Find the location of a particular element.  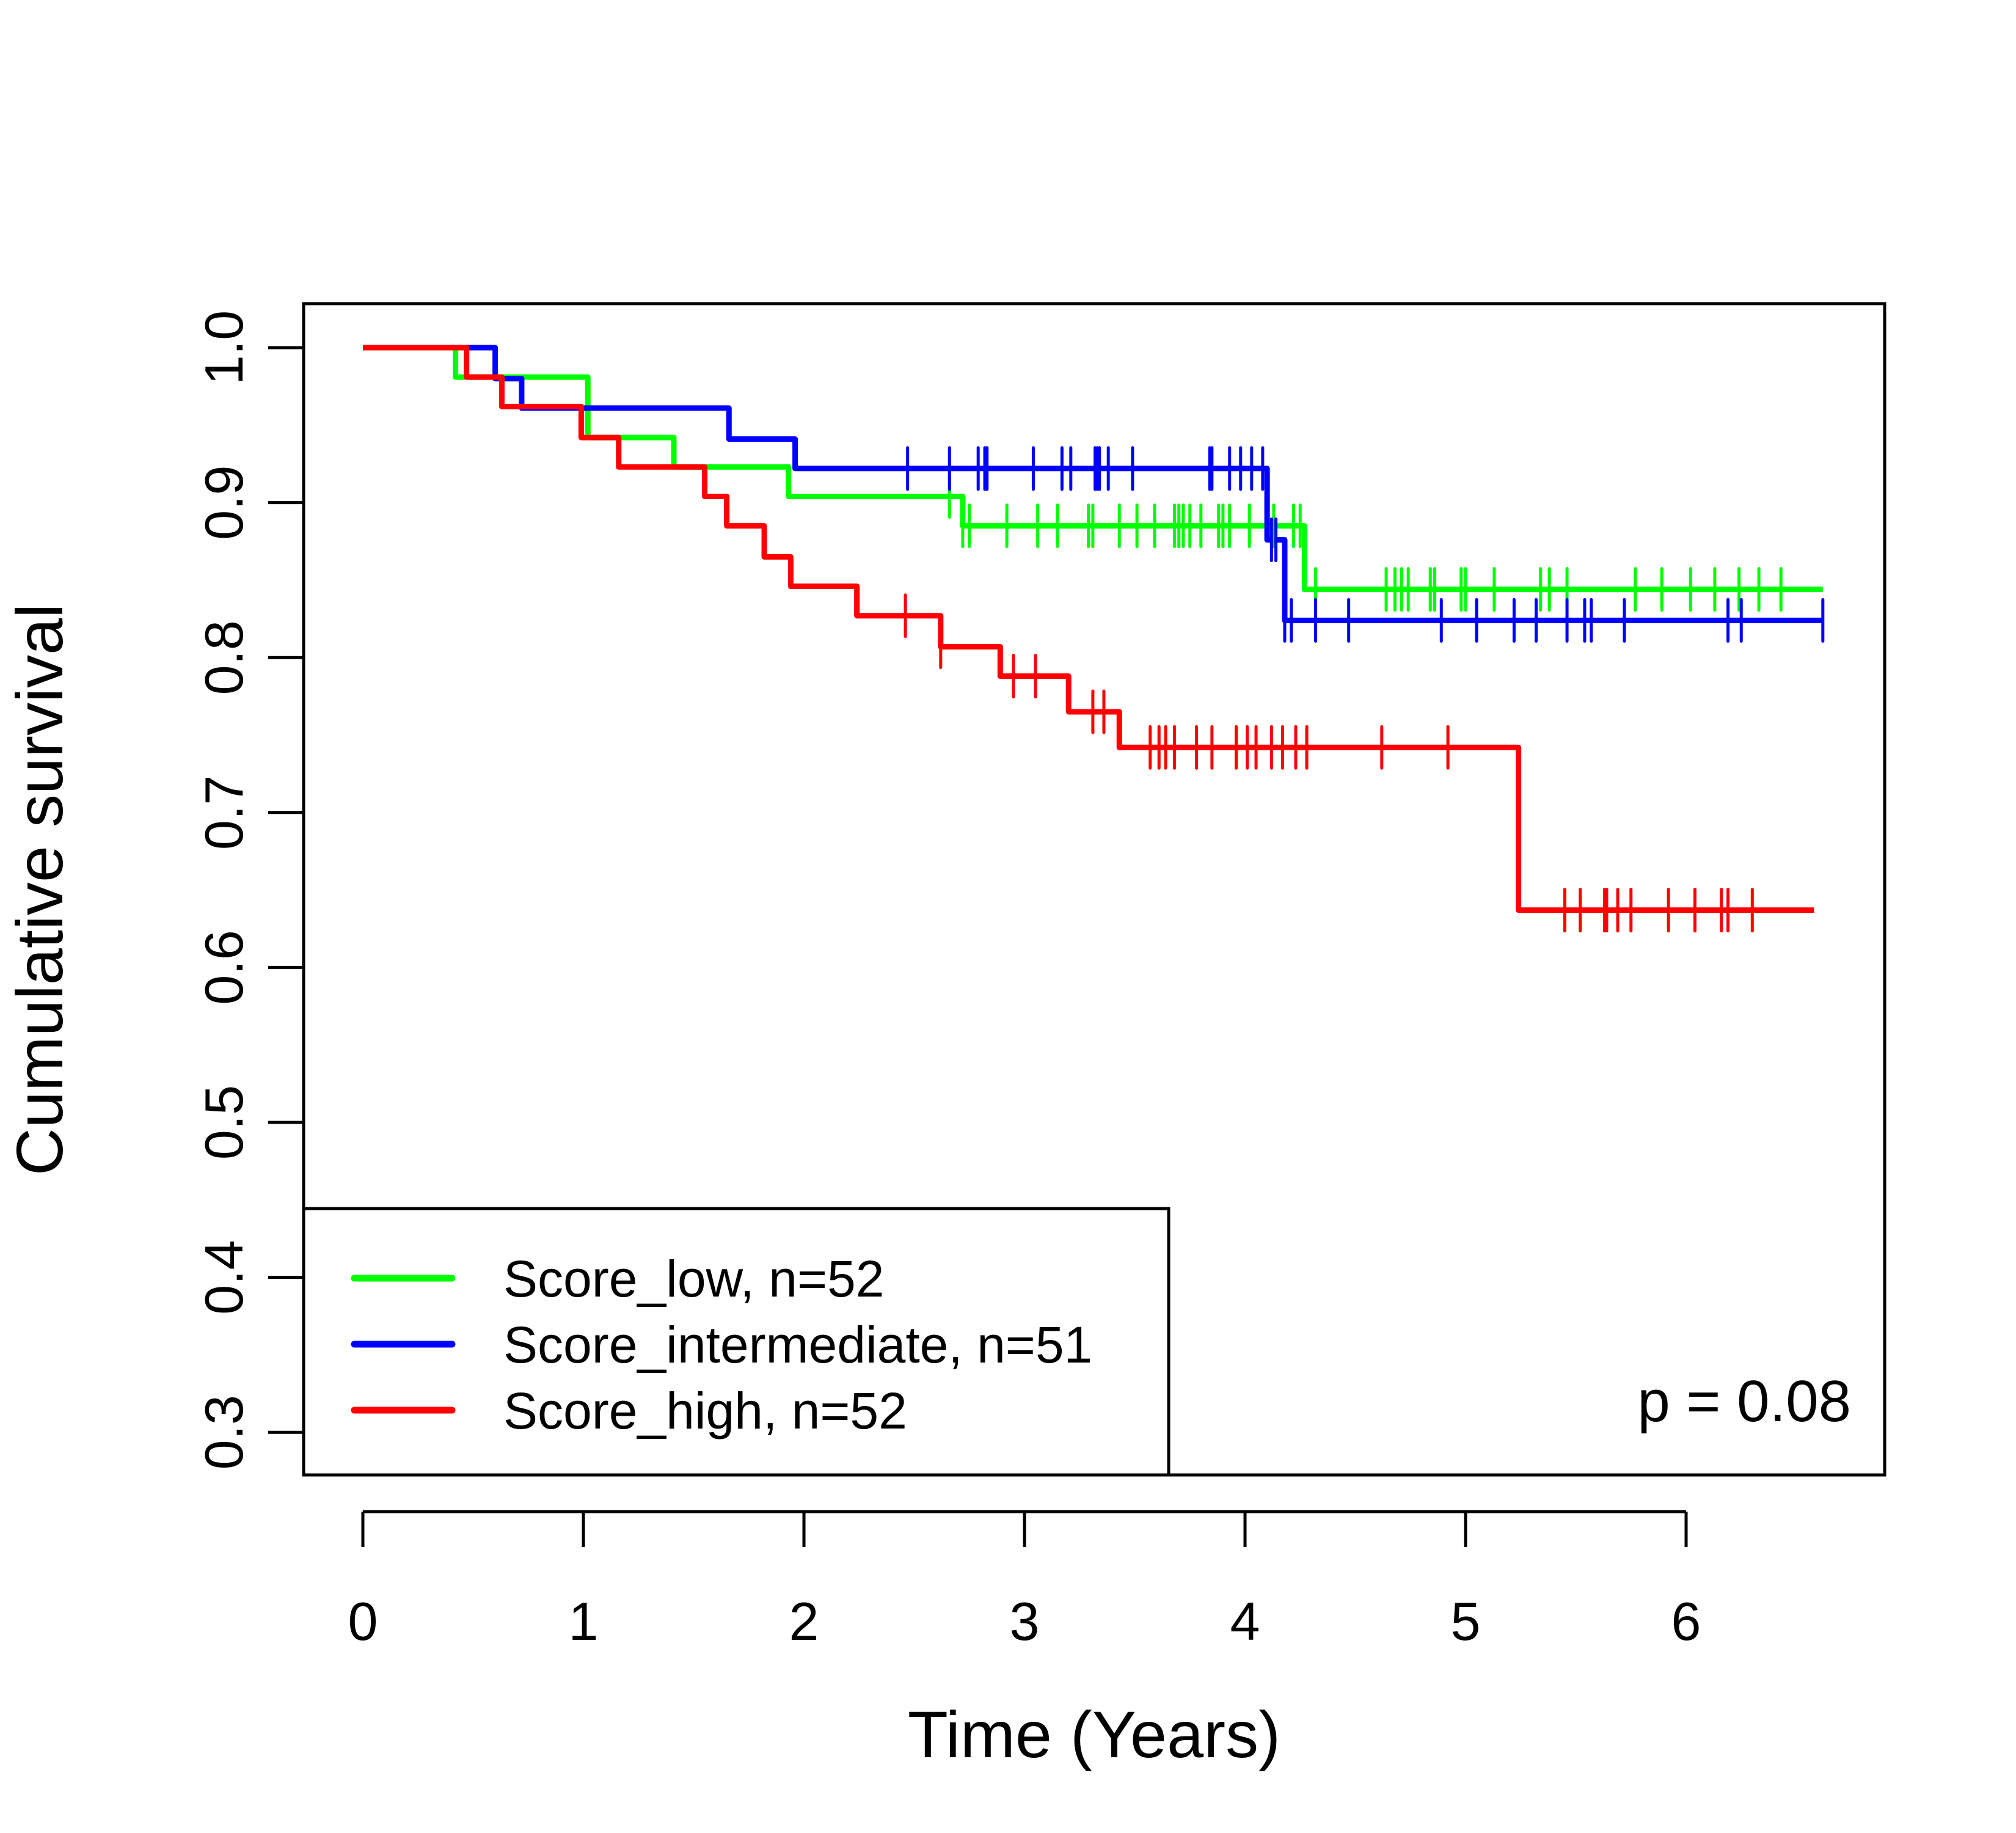

legend-label: Score_intermediate, n=51 is located at coordinates (797, 1345).